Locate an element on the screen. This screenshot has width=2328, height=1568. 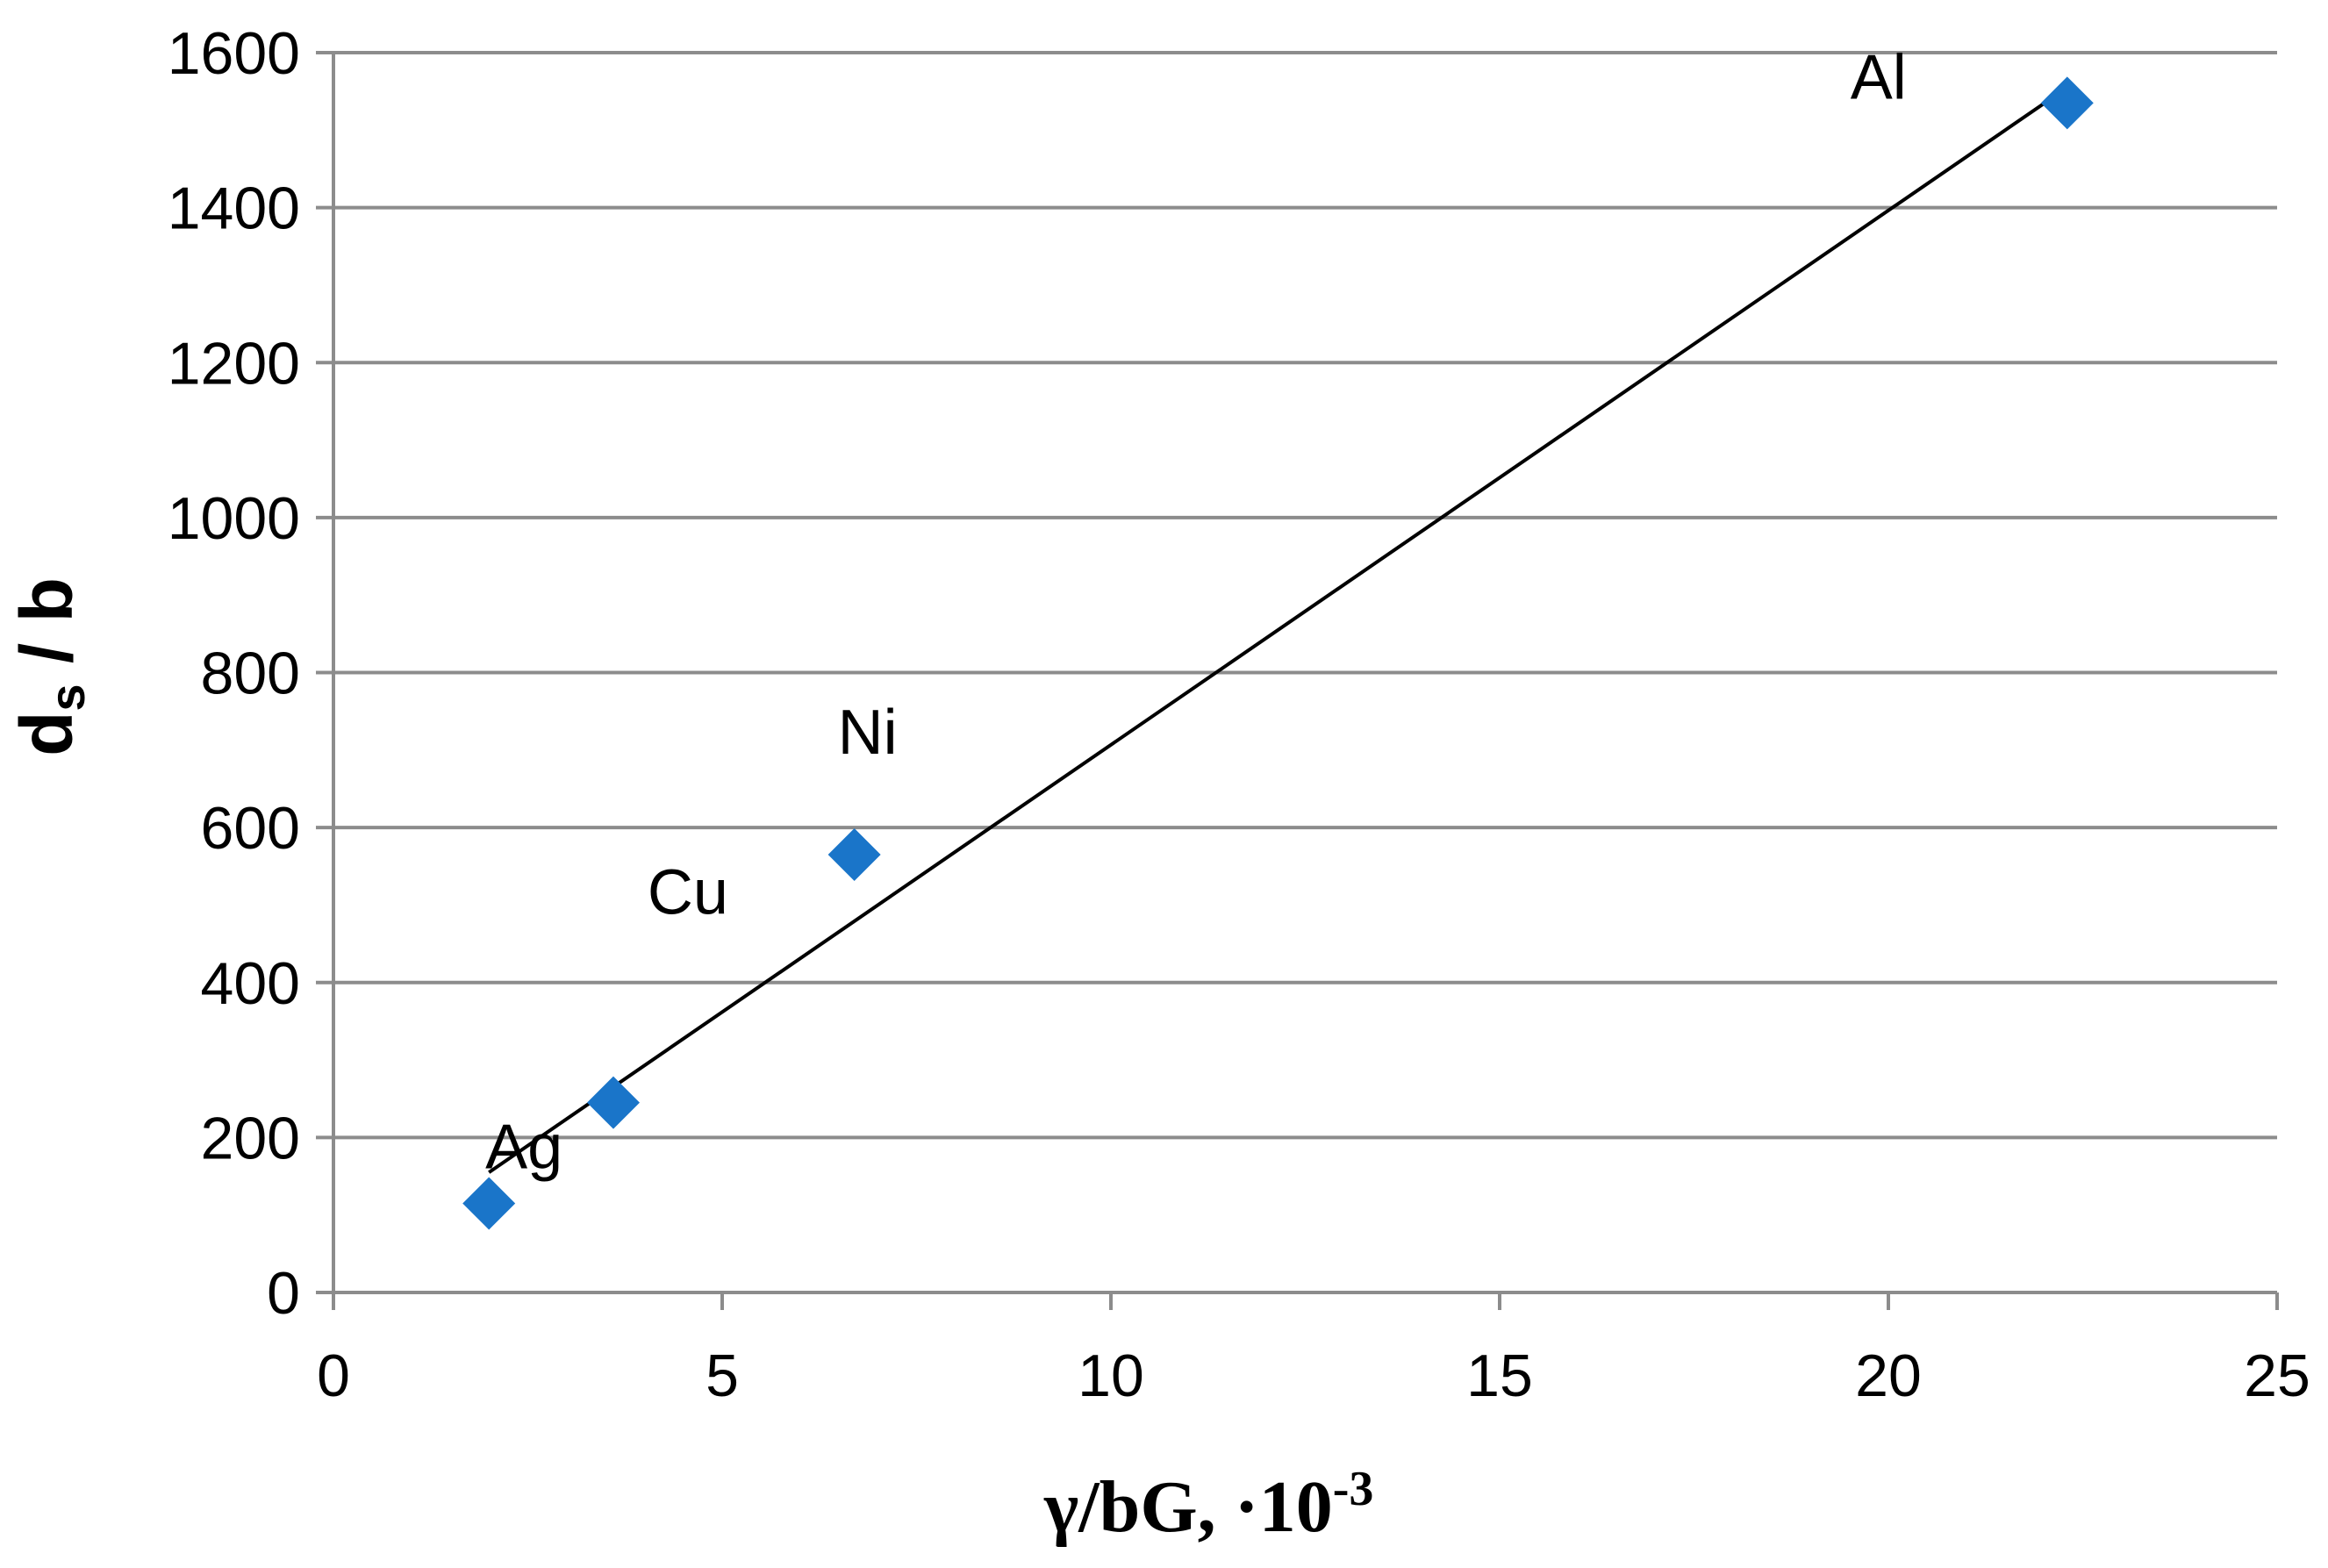
y-tick-label-1000: 1000 is located at coordinates (234, 518).